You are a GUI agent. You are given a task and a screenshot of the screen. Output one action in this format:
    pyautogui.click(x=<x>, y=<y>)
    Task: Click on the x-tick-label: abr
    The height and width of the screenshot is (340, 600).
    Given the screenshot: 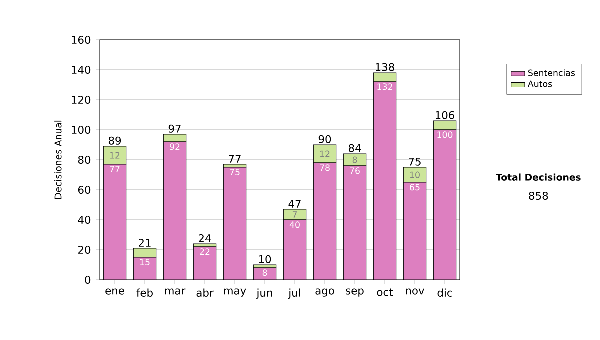 What is the action you would take?
    pyautogui.click(x=205, y=292)
    